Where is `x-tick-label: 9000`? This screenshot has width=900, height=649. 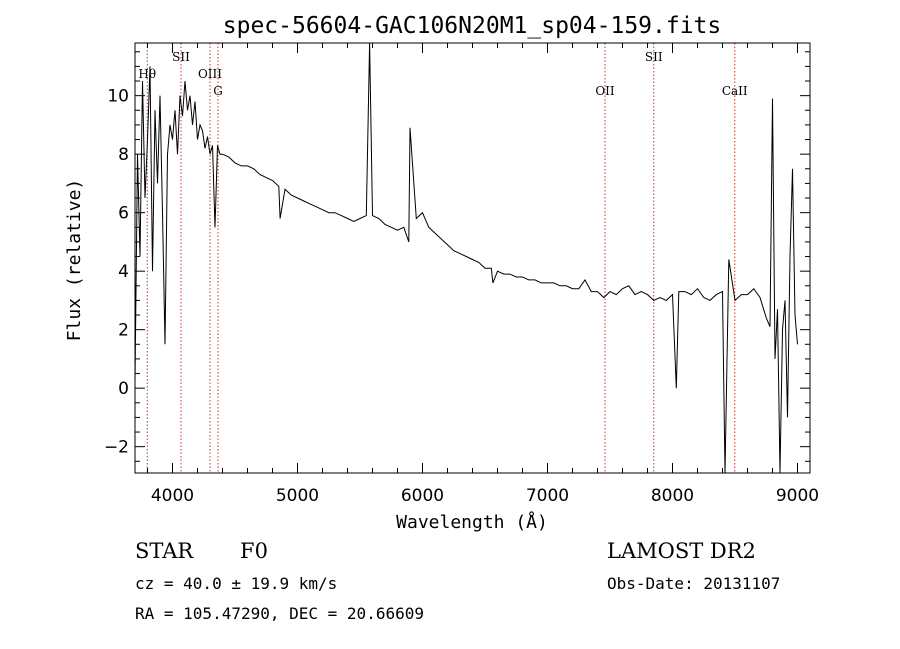 x-tick-label: 9000 is located at coordinates (797, 496).